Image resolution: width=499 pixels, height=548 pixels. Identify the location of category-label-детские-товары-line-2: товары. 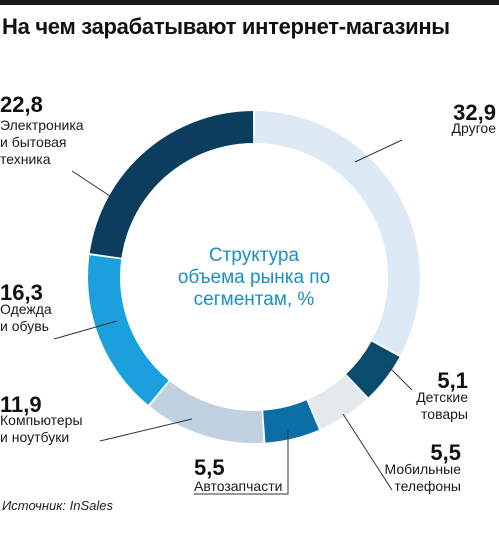
(444, 414).